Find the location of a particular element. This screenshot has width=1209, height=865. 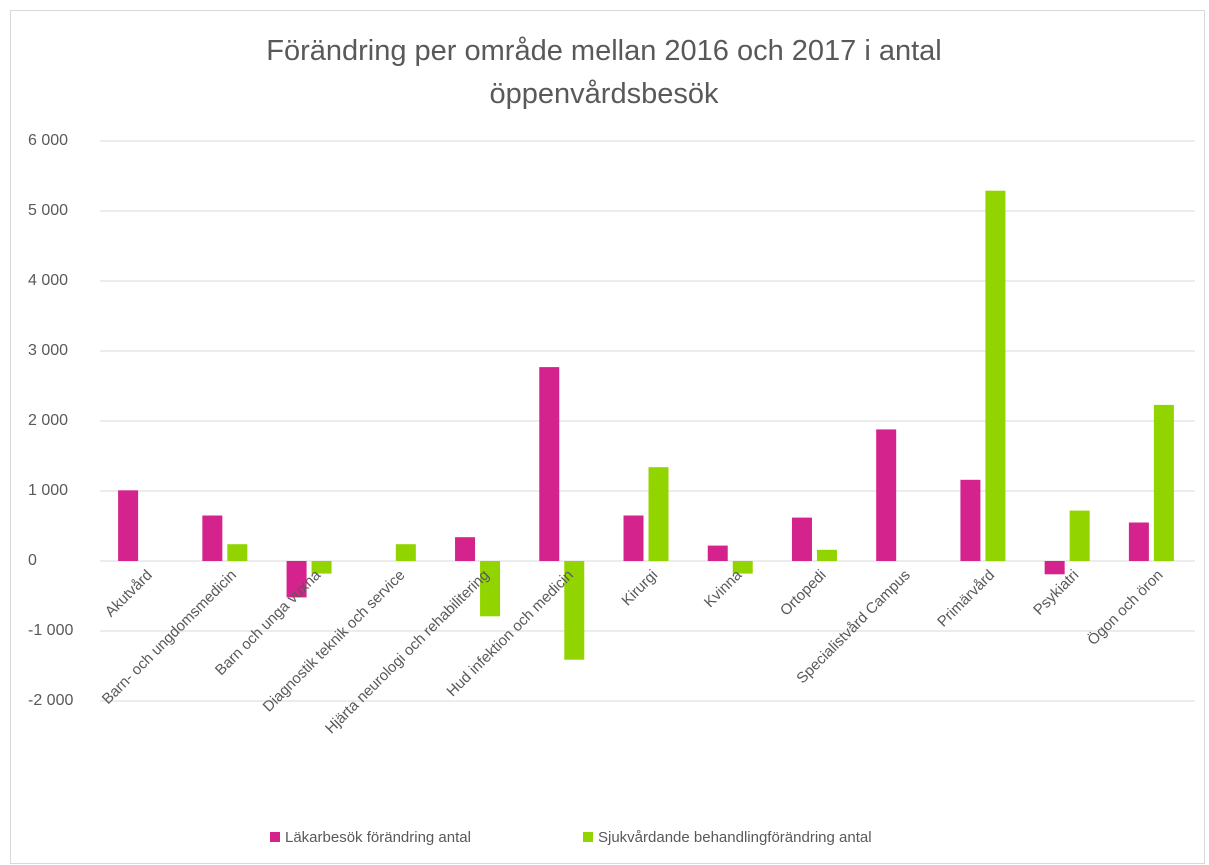

y-tick-label: 2 000 is located at coordinates (48, 420).